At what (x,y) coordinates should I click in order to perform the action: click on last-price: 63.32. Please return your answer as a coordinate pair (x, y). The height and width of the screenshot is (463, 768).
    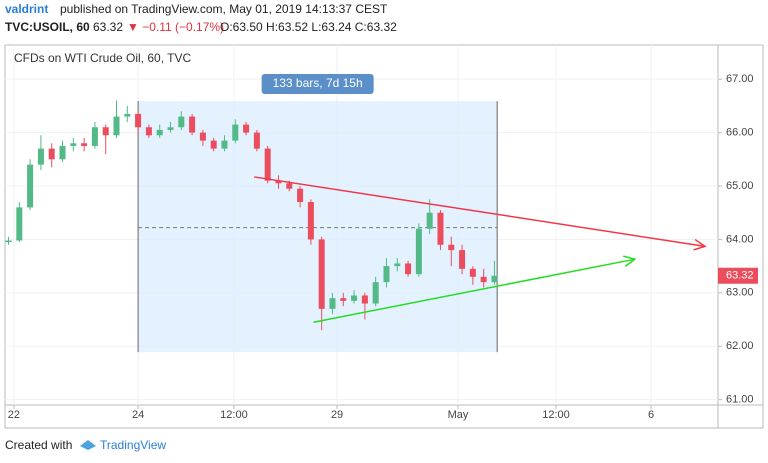
    Looking at the image, I should click on (108, 27).